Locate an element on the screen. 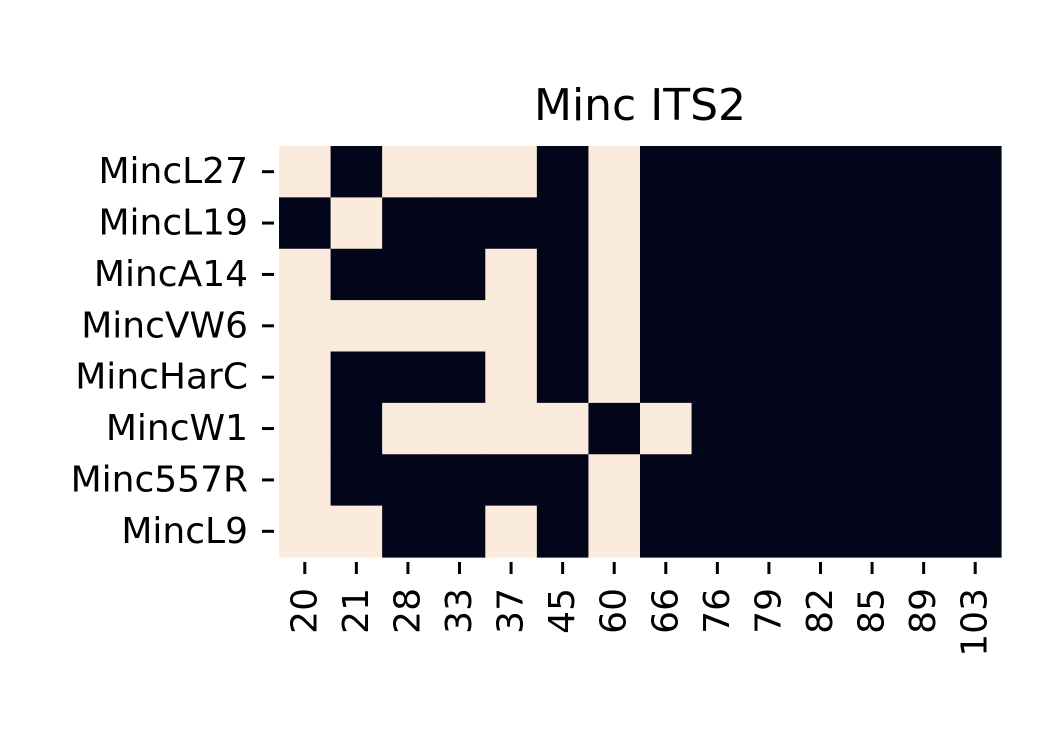  x-tick-label: 60 is located at coordinates (614, 611).